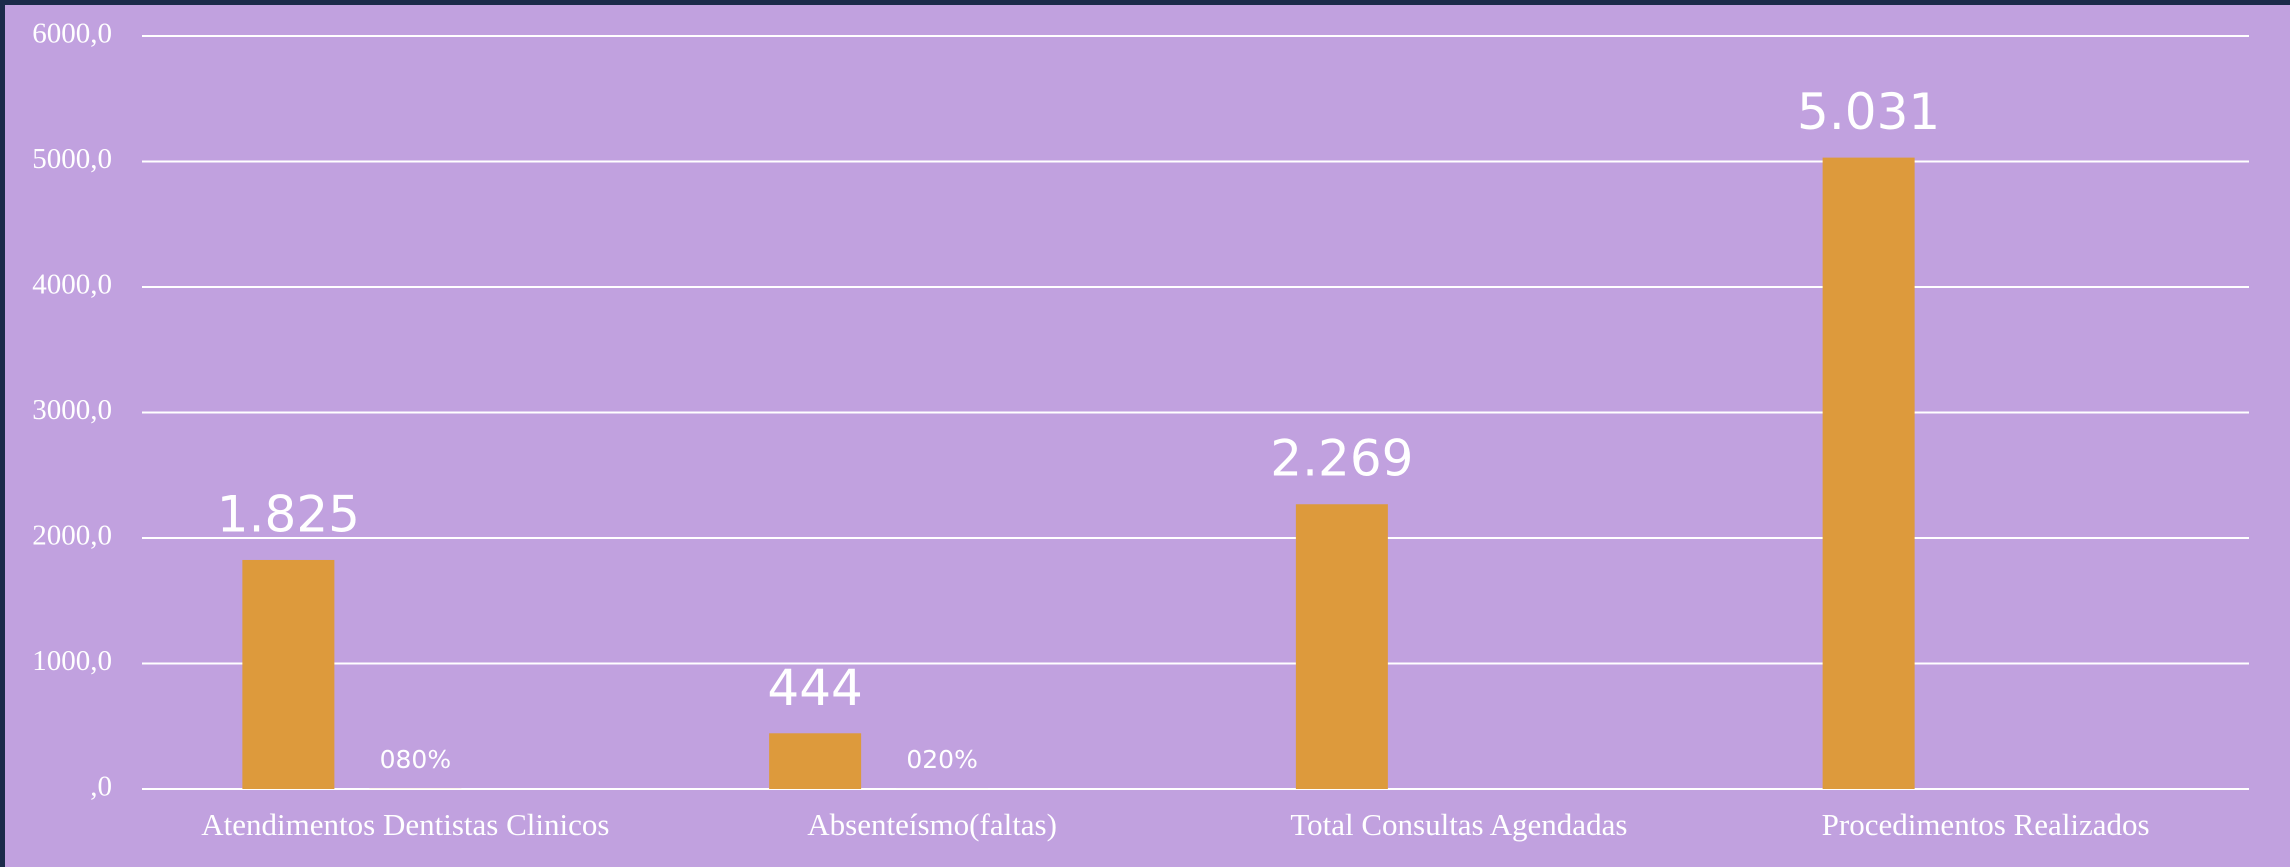 The height and width of the screenshot is (867, 2290). What do you see at coordinates (415, 759) in the screenshot?
I see `data-label: 080%` at bounding box center [415, 759].